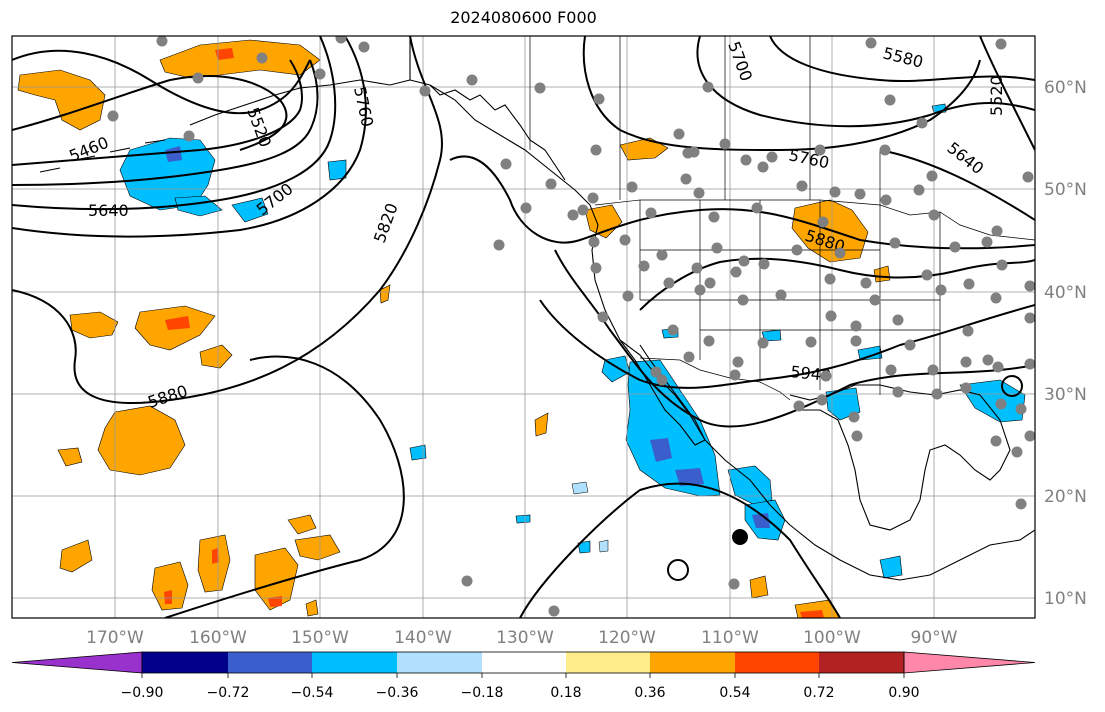 This screenshot has height=712, width=1105. I want to click on colorbar-tick-label: −0.72, so click(228, 693).